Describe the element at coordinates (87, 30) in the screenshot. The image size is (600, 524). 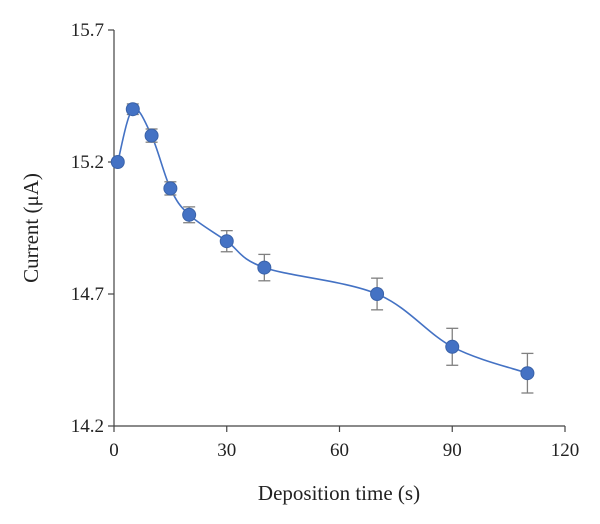
I see `y-tick-label: 15.7` at that location.